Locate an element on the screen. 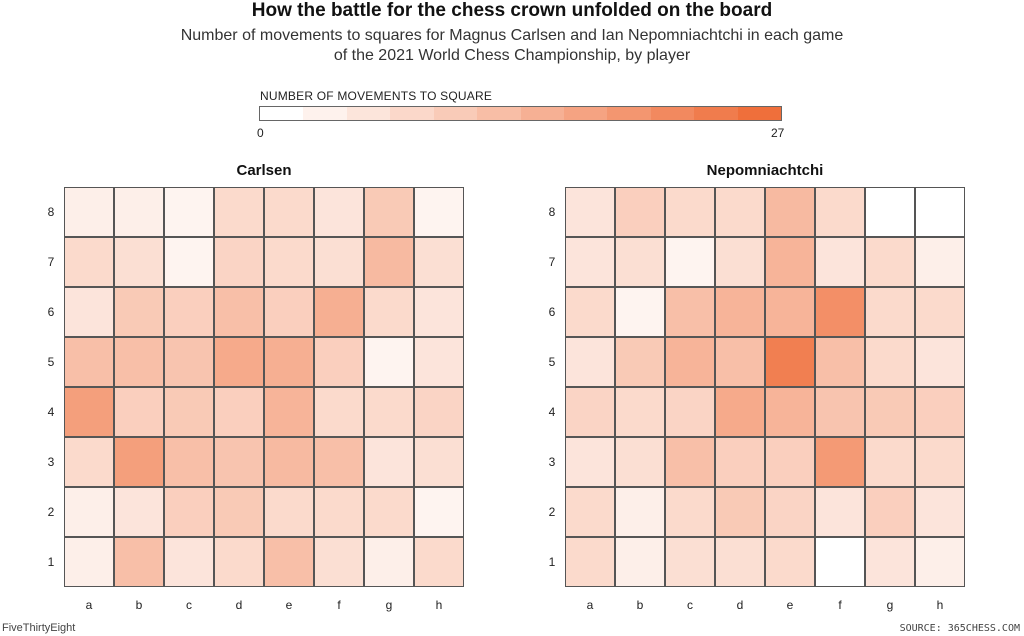 This screenshot has width=1024, height=636. footer-brand: FiveThirtyEight is located at coordinates (39, 628).